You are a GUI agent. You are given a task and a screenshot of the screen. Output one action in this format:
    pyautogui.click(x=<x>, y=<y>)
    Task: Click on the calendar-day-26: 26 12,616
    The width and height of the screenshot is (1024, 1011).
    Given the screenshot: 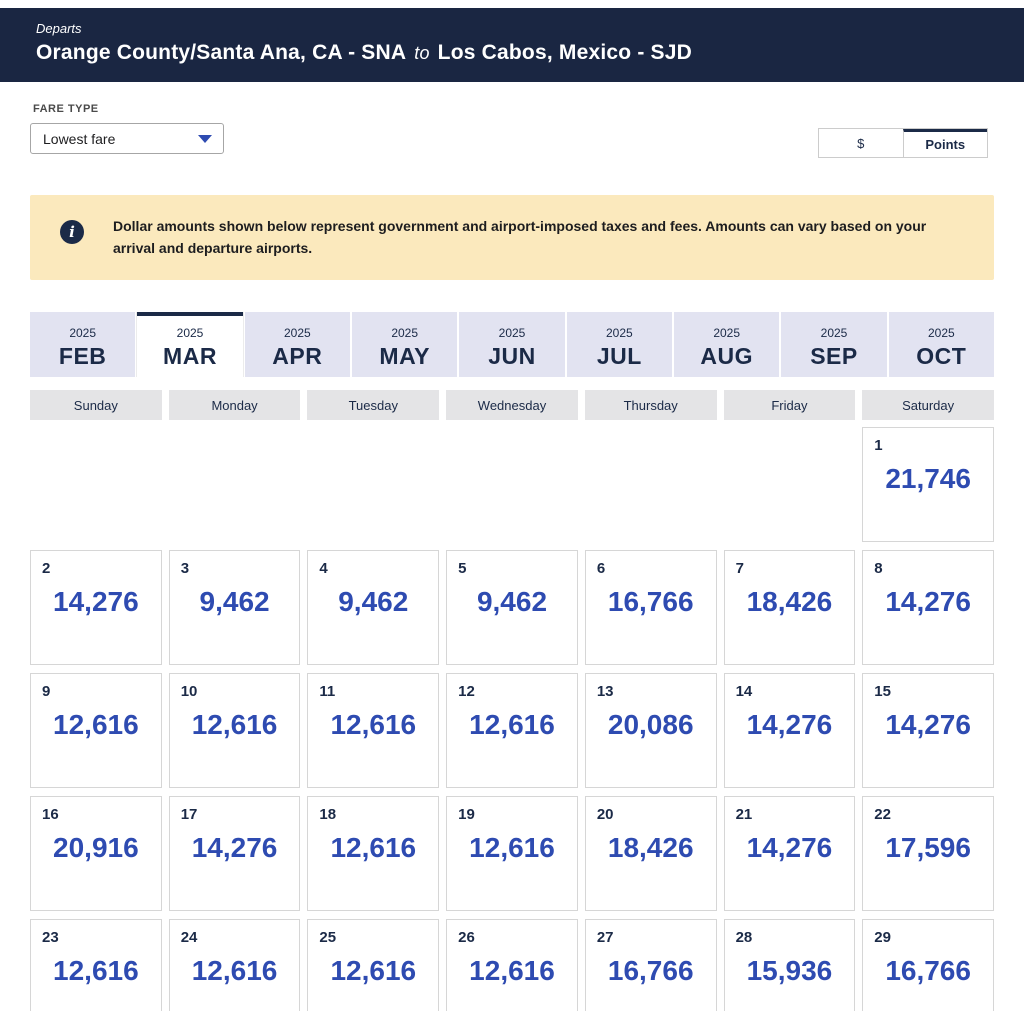 What is the action you would take?
    pyautogui.click(x=512, y=965)
    